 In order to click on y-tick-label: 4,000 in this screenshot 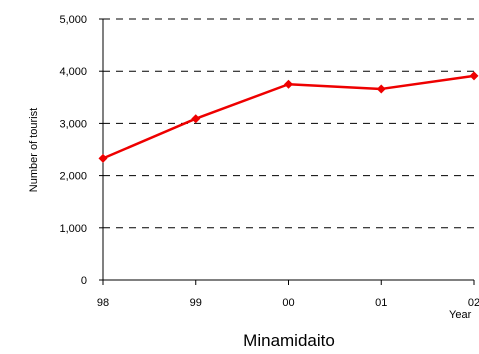, I will do `click(73, 72)`.